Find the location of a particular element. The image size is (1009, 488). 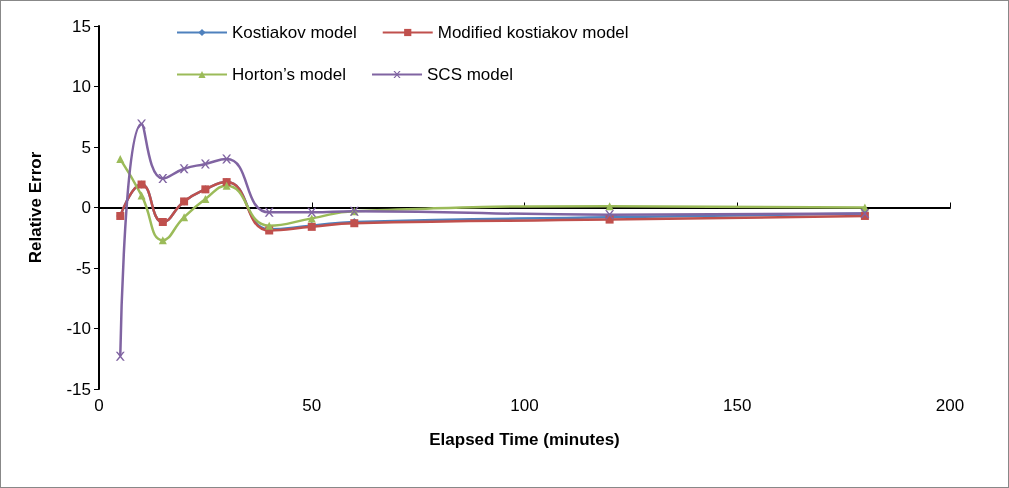

y-tick-label: -15 is located at coordinates (78, 389).